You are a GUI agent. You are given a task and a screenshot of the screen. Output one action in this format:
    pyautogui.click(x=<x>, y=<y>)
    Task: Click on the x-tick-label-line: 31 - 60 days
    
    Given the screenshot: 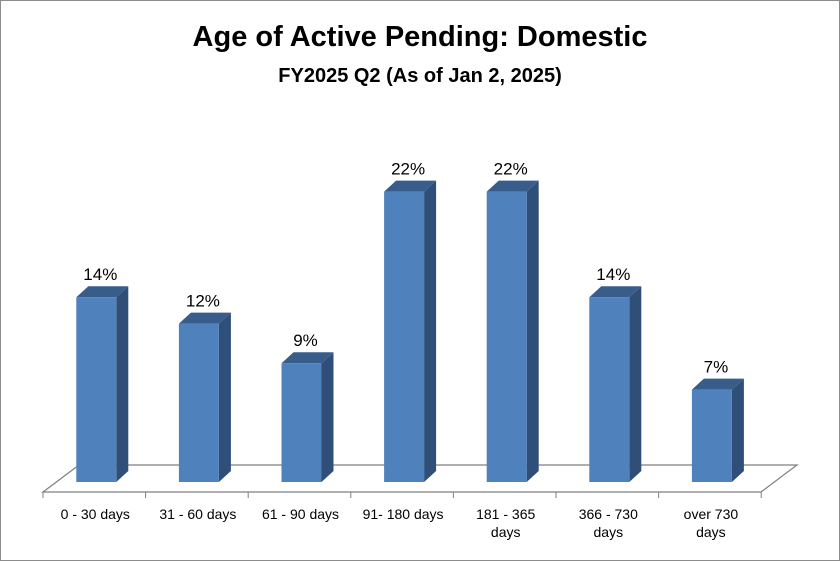 What is the action you would take?
    pyautogui.click(x=197, y=514)
    